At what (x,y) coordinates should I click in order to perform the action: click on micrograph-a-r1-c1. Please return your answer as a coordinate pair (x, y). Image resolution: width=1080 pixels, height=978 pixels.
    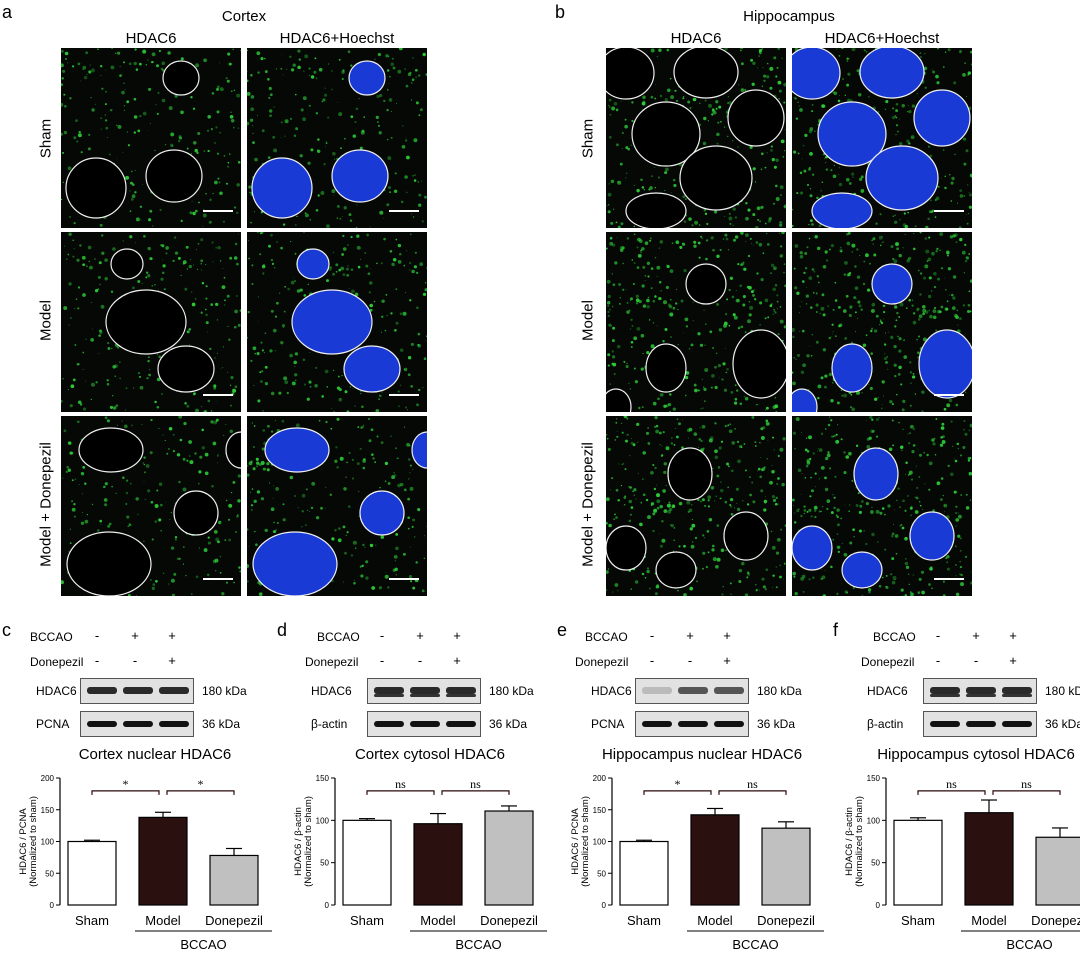
    Looking at the image, I should click on (151, 138).